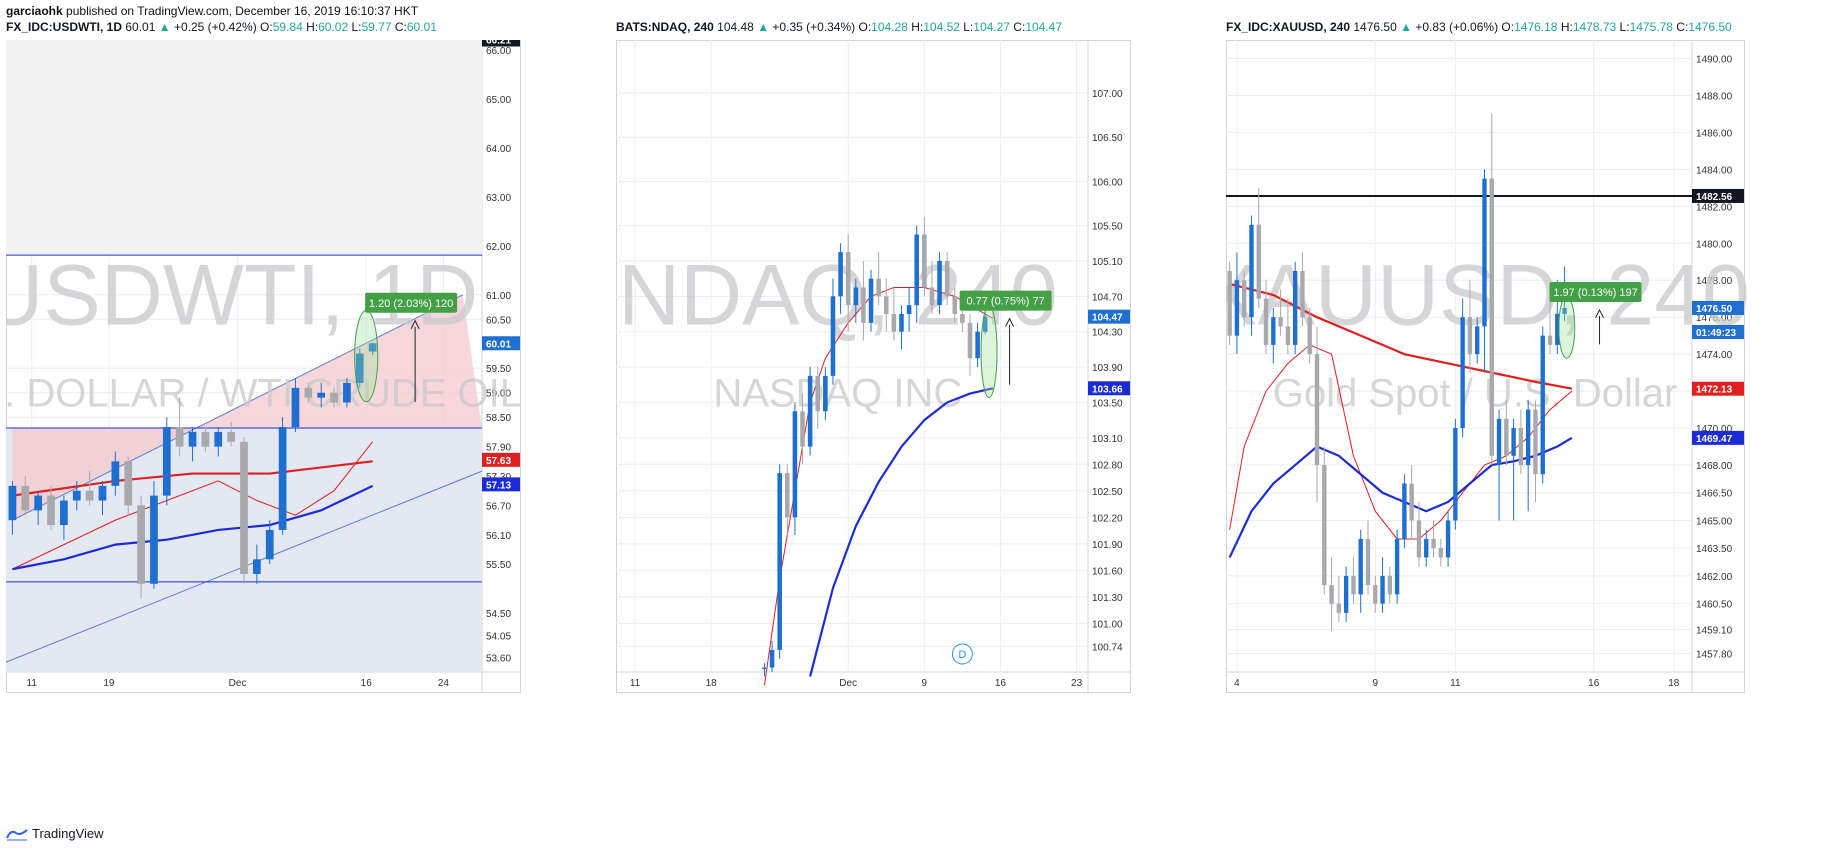 Image resolution: width=1838 pixels, height=849 pixels. Describe the element at coordinates (55, 833) in the screenshot. I see `footer: TradingView` at that location.